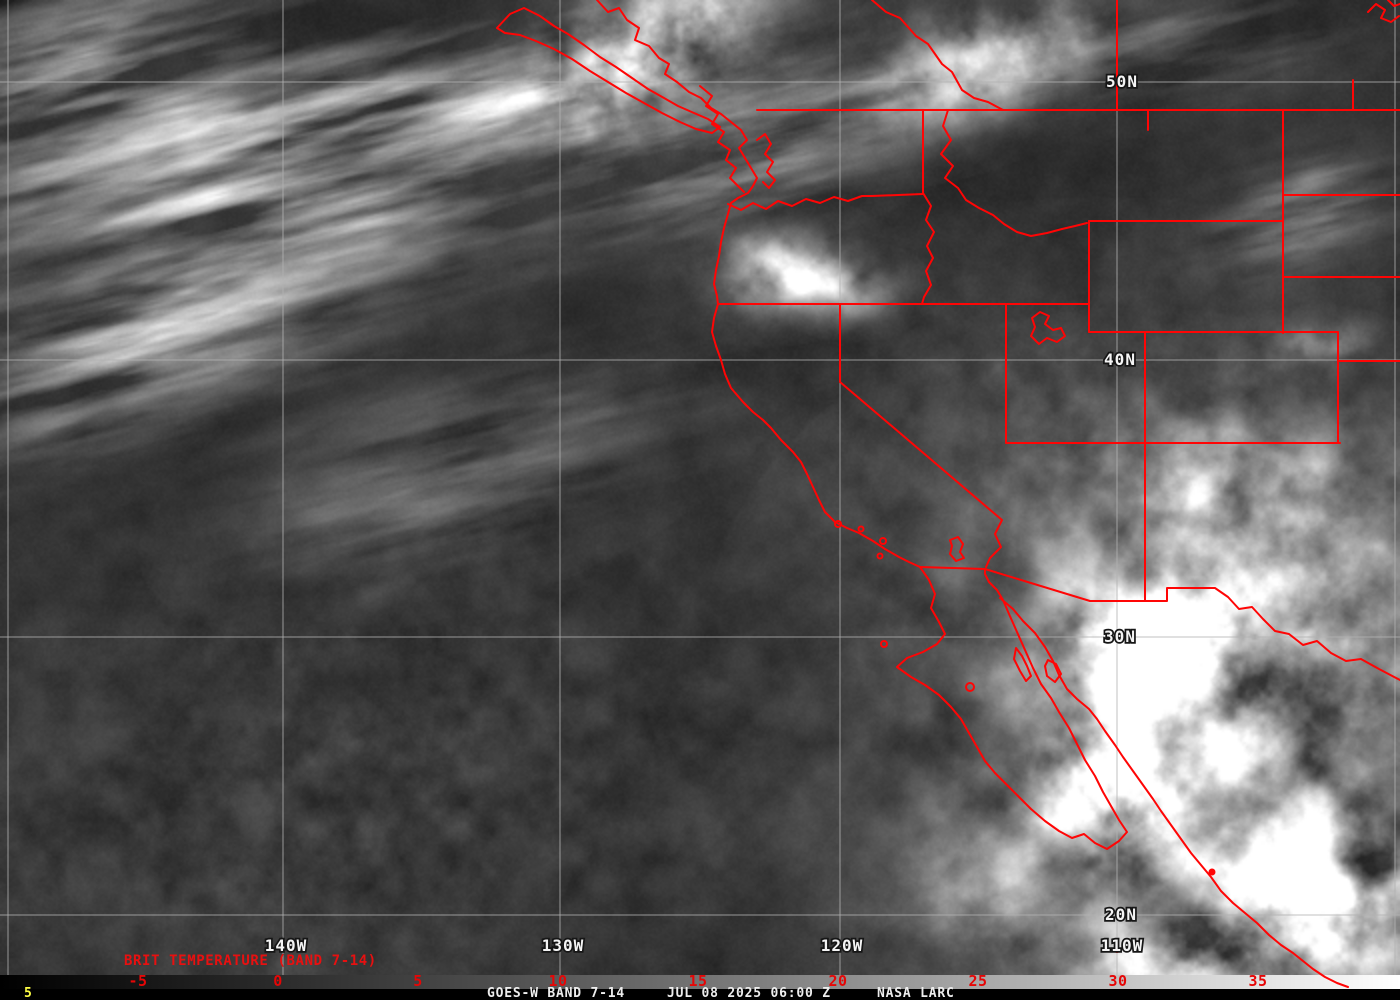 The height and width of the screenshot is (1000, 1400). Describe the element at coordinates (698, 981) in the screenshot. I see `colorbar-tick-label: 15` at that location.